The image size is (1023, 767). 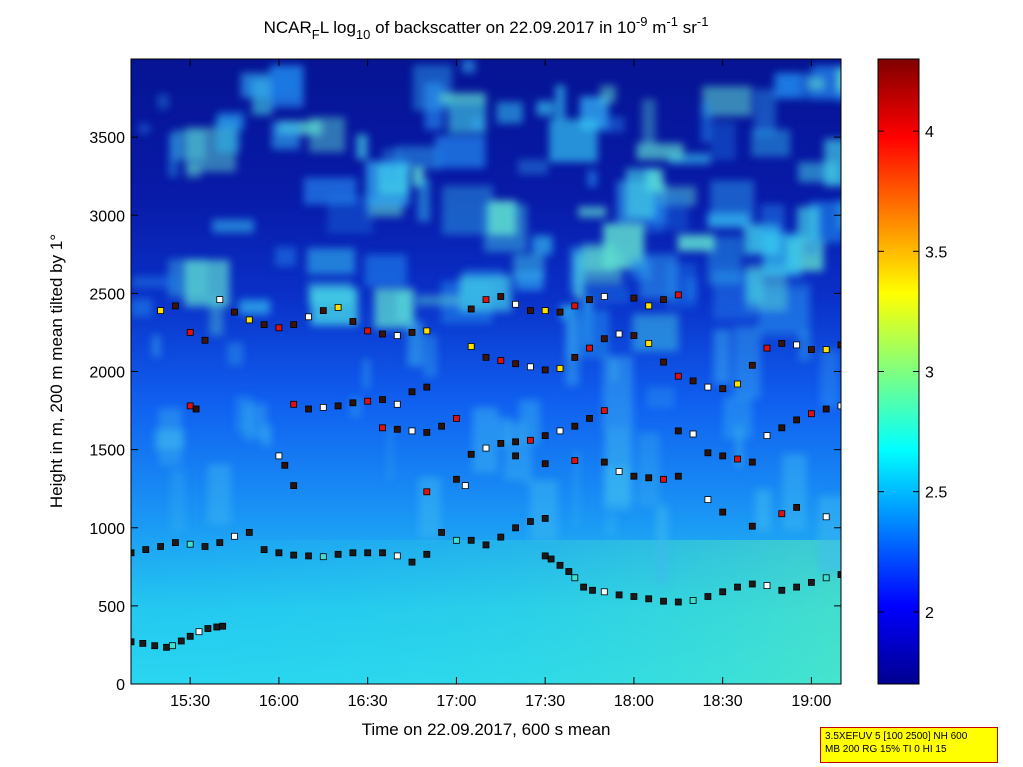 I want to click on y-tick-label: 500, so click(x=111, y=607).